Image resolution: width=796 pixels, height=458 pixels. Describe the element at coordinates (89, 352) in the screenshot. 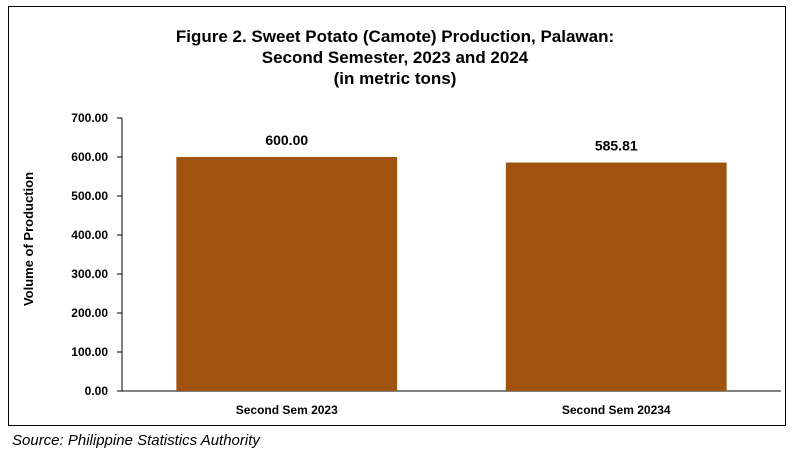

I see `y-tick-label: 100.00` at that location.